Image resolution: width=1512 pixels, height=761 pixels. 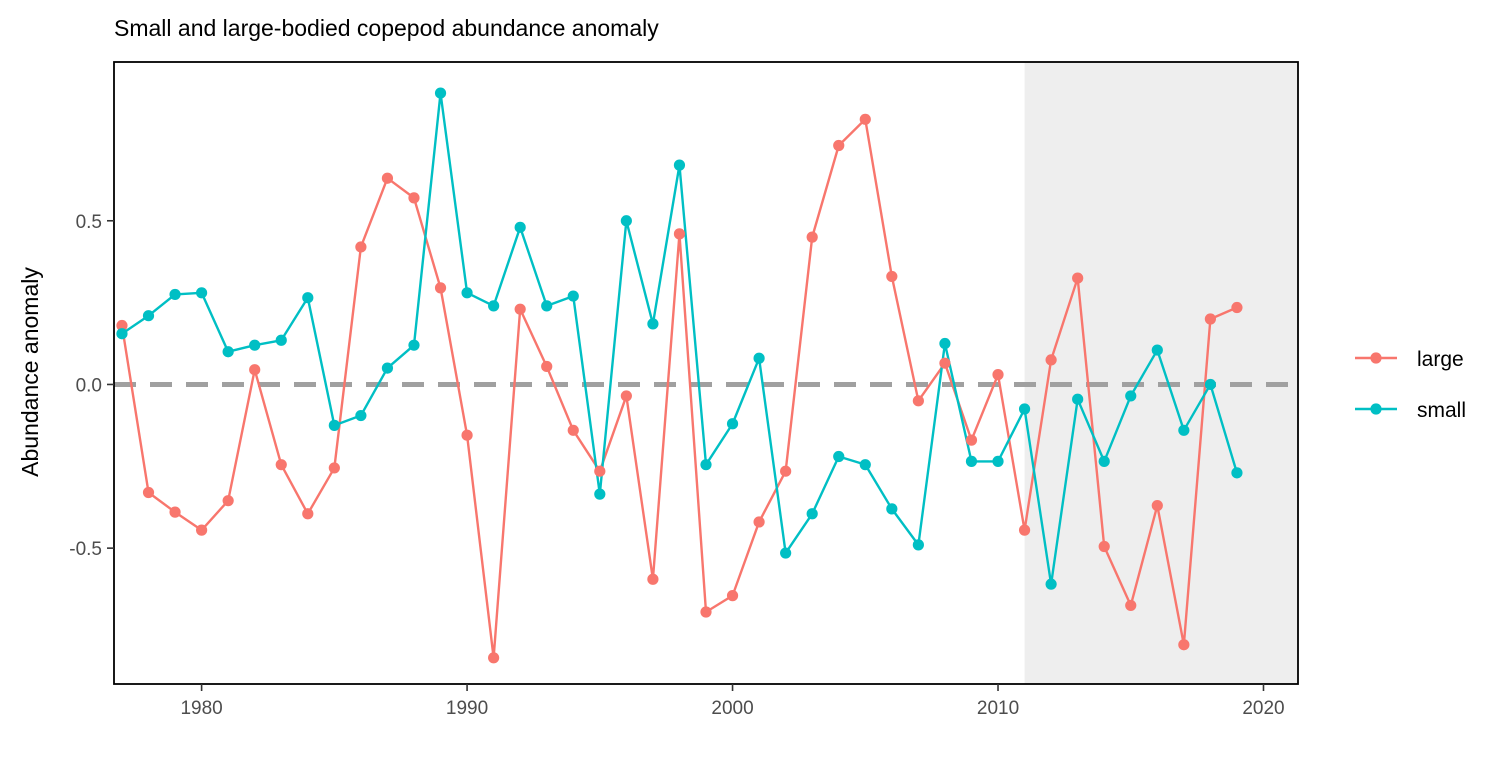 I want to click on legend-key-point-large, so click(x=1376, y=358).